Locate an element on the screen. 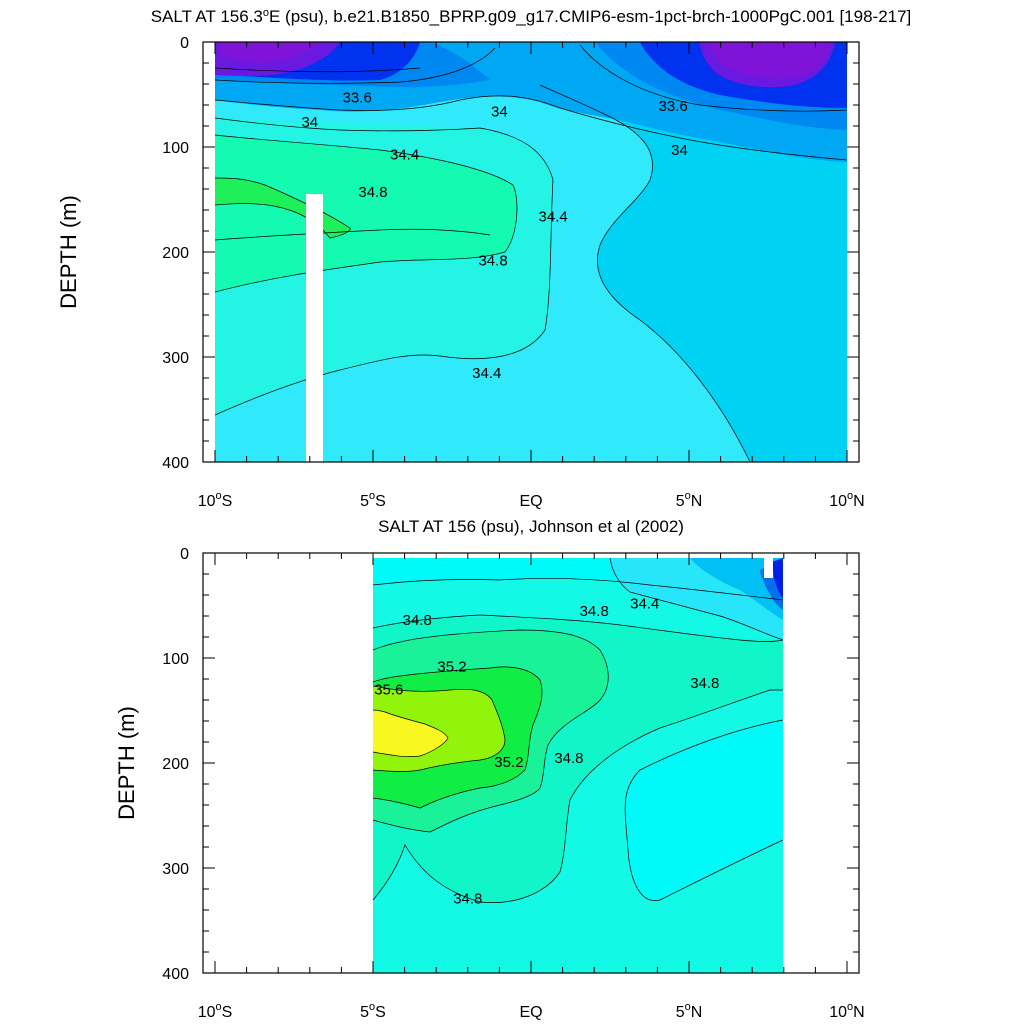  p2-contour-34.6-right is located at coordinates (704, 810).